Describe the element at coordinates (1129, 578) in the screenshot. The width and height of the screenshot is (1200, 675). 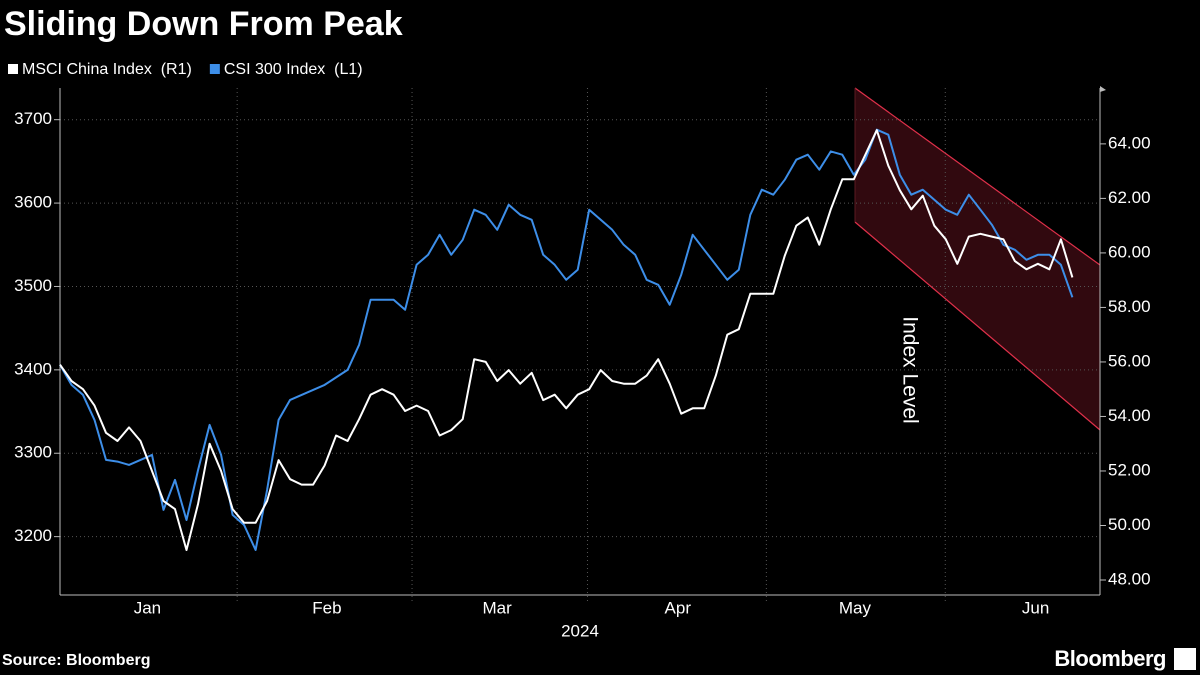
I see `y2-tick-label: 48.00` at that location.